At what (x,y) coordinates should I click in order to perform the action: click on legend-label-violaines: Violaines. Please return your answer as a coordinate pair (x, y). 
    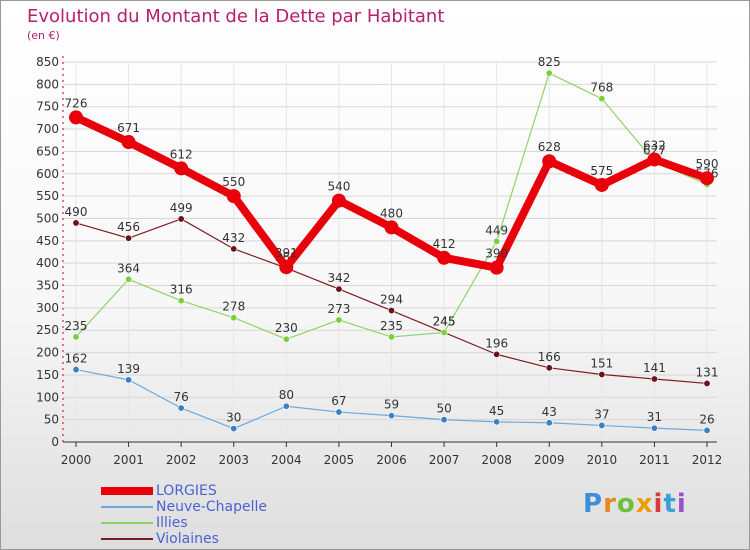
    Looking at the image, I should click on (187, 539).